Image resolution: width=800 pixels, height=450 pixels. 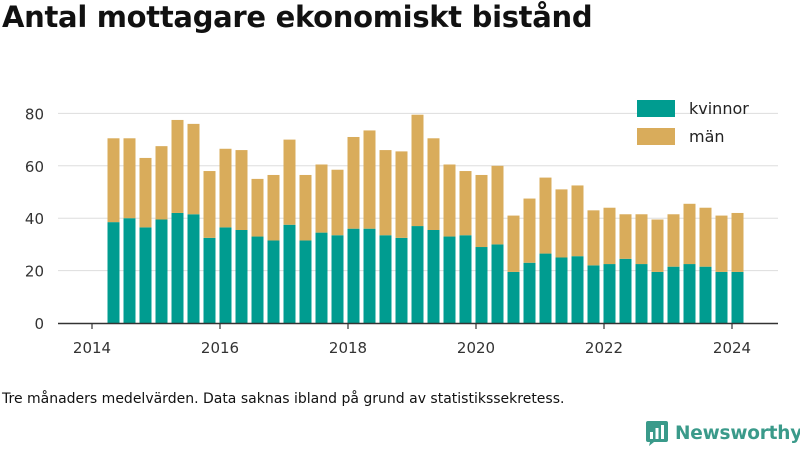 I want to click on y-tick-label: 60, so click(x=34, y=167).